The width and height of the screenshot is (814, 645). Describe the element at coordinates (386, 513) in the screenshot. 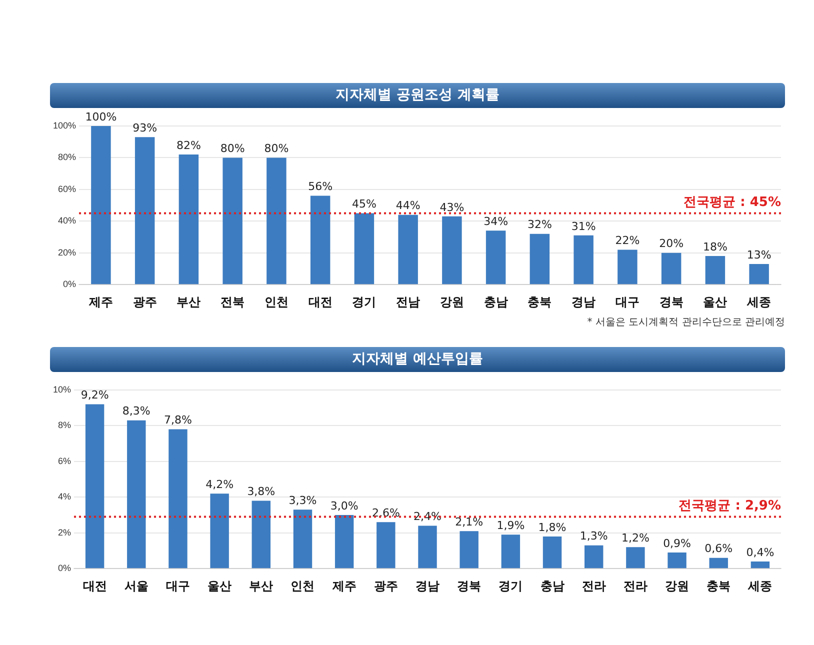

I see `data-label: 2,6%` at that location.